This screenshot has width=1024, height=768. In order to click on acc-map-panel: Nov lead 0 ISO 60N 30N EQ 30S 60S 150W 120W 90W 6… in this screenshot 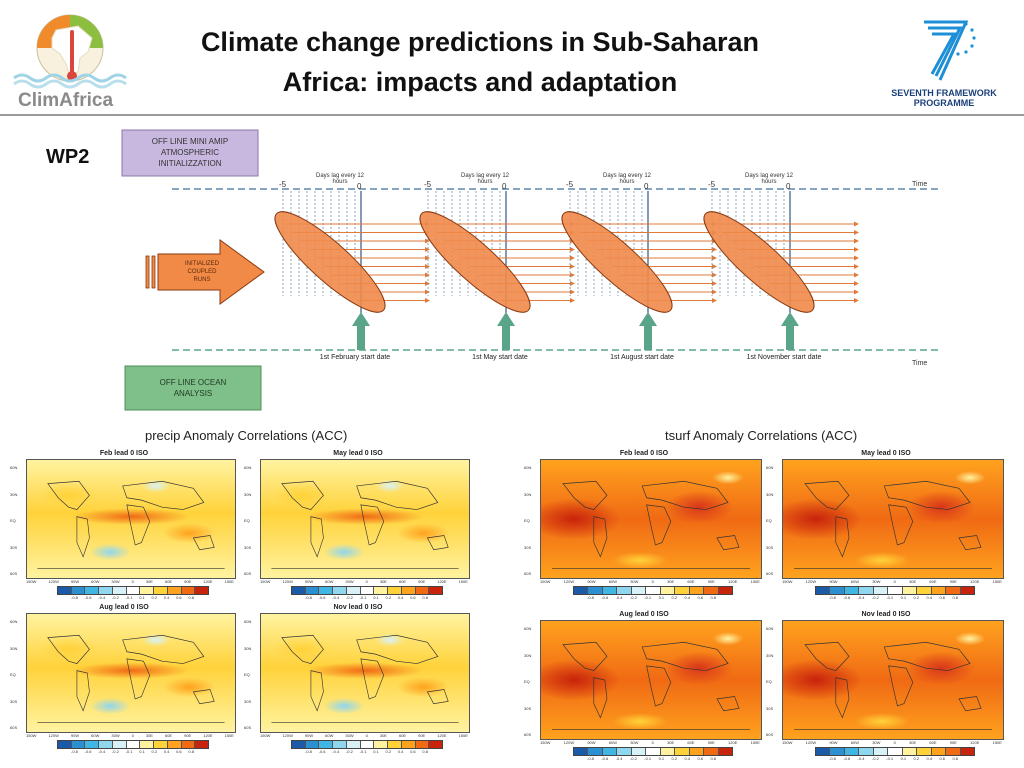, I will do `click(358, 682)`.